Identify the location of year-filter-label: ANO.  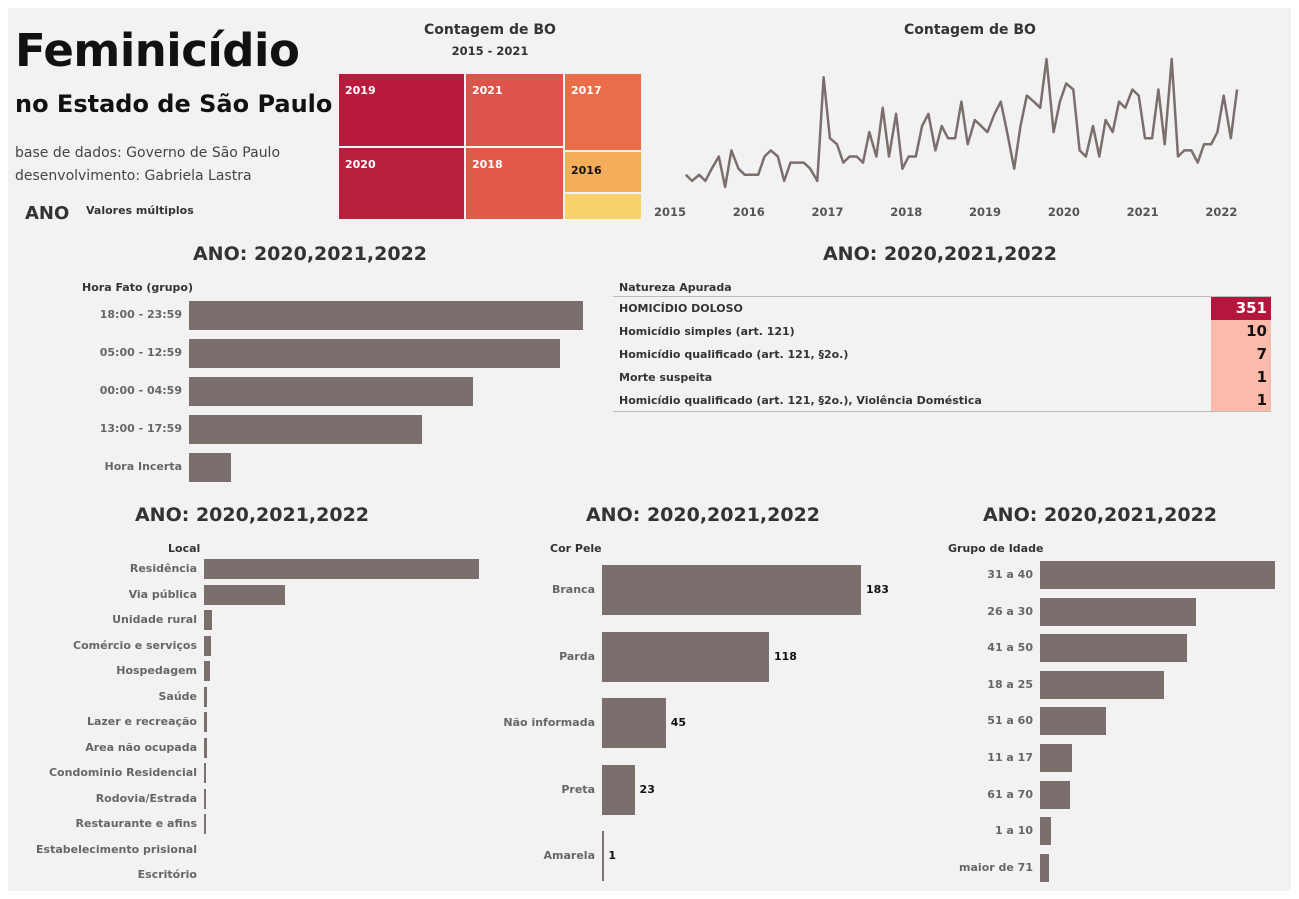
(47, 213).